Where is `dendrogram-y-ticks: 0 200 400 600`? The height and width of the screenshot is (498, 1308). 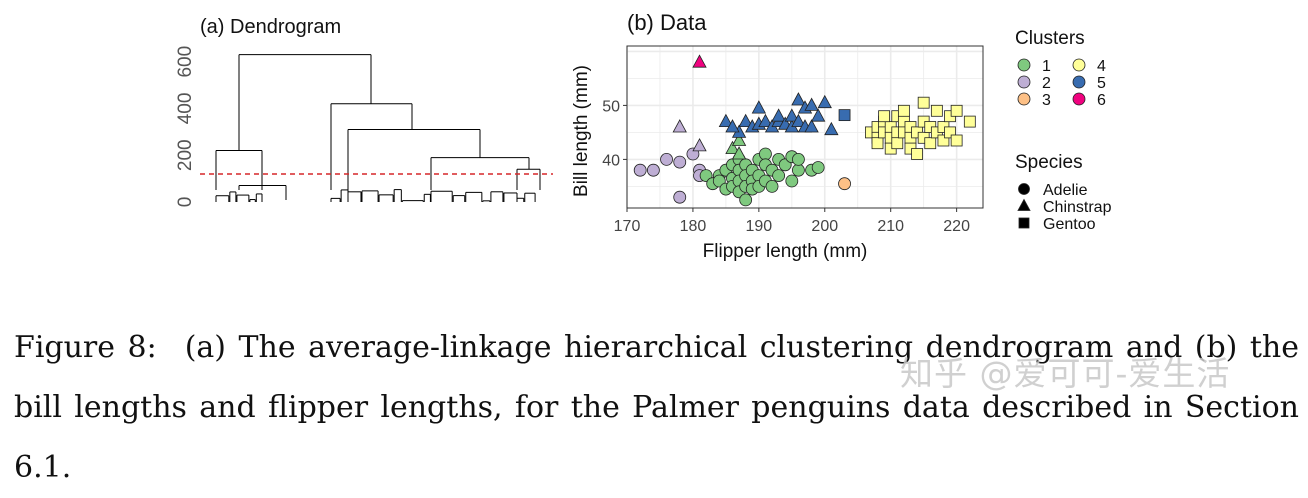
dendrogram-y-ticks: 0 200 400 600 is located at coordinates (185, 126).